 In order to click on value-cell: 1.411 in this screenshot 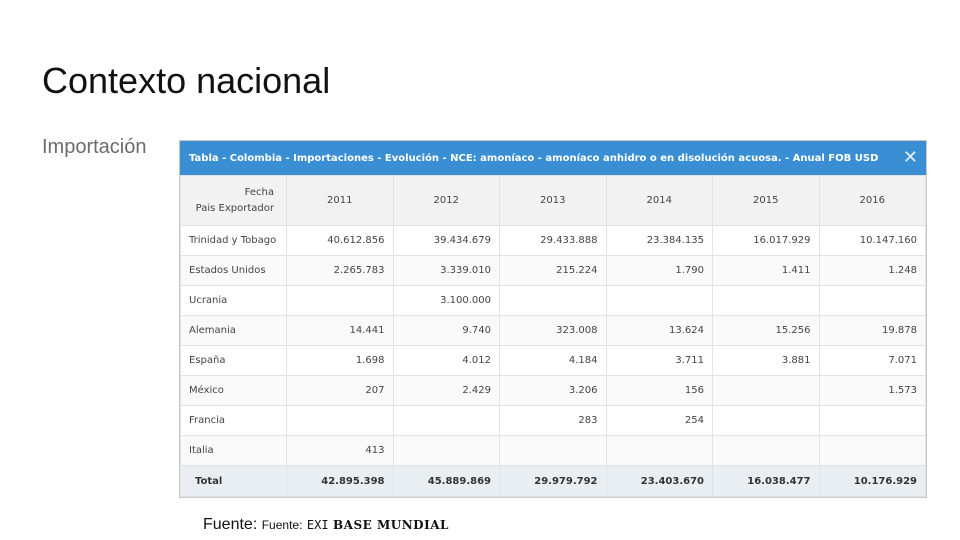, I will do `click(766, 270)`.